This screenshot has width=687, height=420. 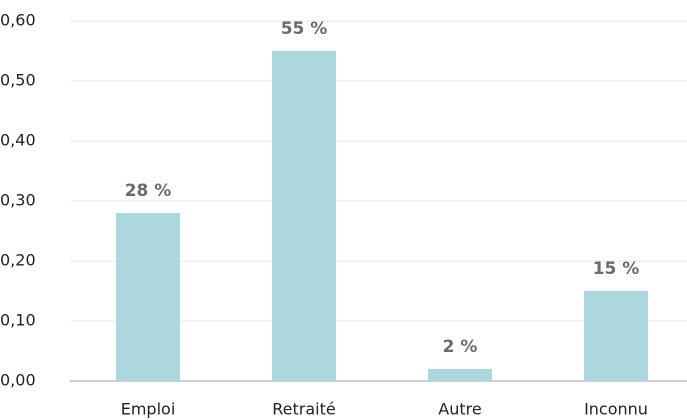 I want to click on x-tick-label: Autre, so click(x=459, y=409).